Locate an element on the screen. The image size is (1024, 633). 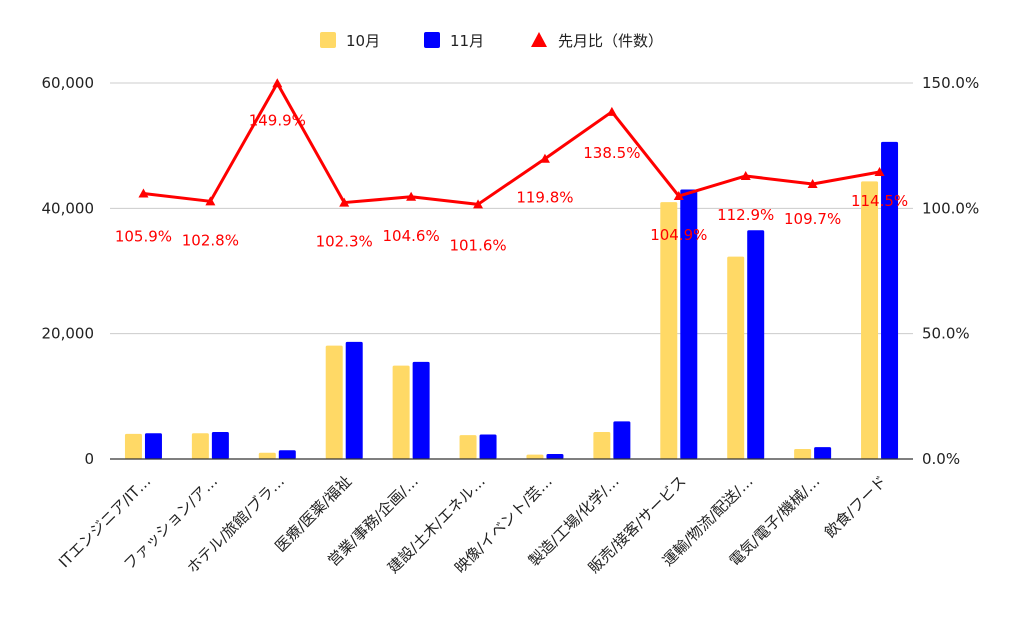
y-right-tick-label: 100.0% is located at coordinates (950, 208).